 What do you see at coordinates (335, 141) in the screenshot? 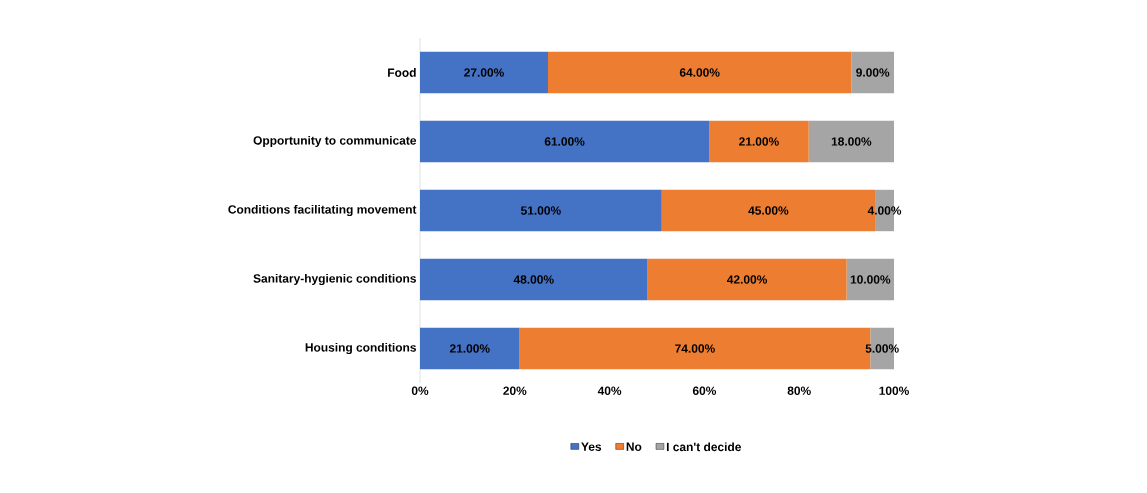
I see `y-tick-label: Opportunity to communicate` at bounding box center [335, 141].